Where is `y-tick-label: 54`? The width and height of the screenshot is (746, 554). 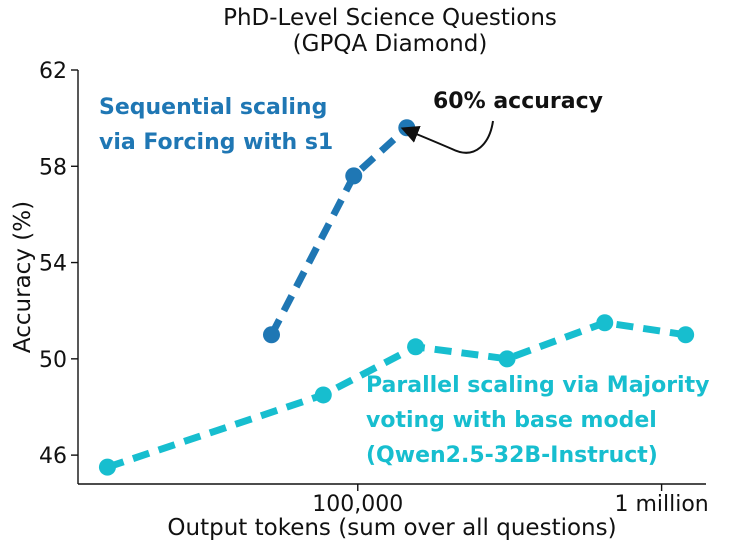
y-tick-label: 54 is located at coordinates (53, 264).